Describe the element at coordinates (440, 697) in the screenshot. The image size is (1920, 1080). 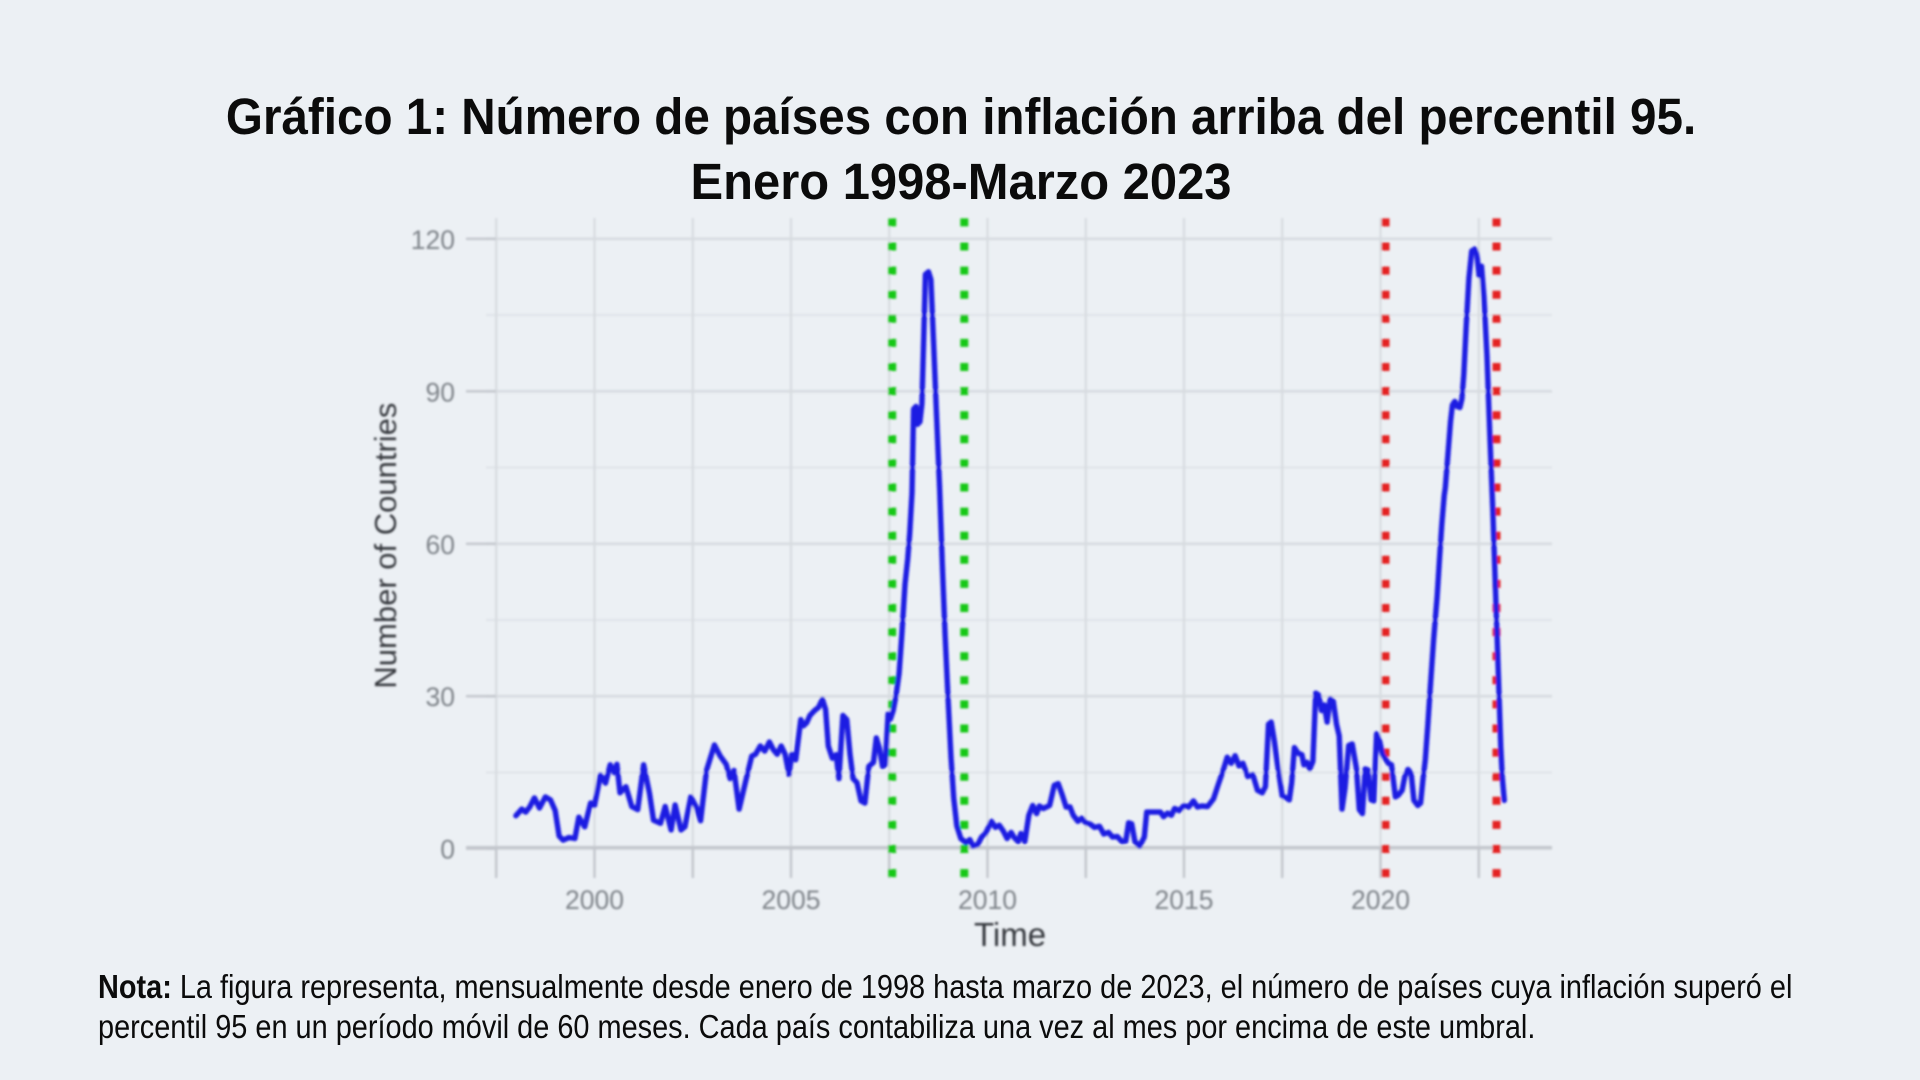
I see `svg-text: 30` at that location.